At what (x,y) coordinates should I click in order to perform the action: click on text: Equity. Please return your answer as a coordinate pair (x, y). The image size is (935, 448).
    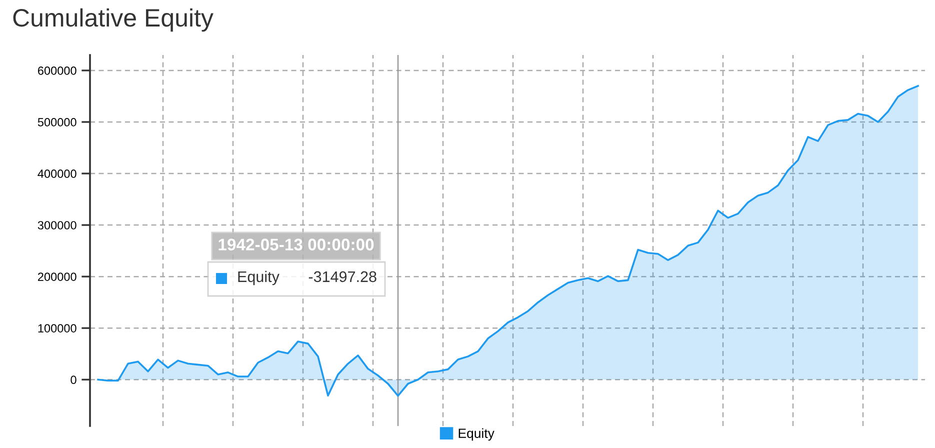
    Looking at the image, I should click on (476, 434).